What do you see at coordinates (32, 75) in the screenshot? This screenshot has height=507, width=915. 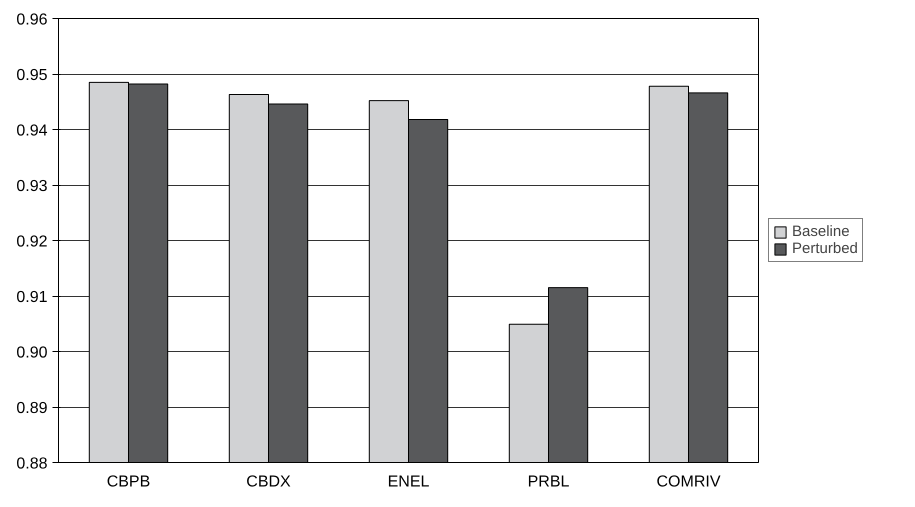 I see `y-tick-label: 0.95` at bounding box center [32, 75].